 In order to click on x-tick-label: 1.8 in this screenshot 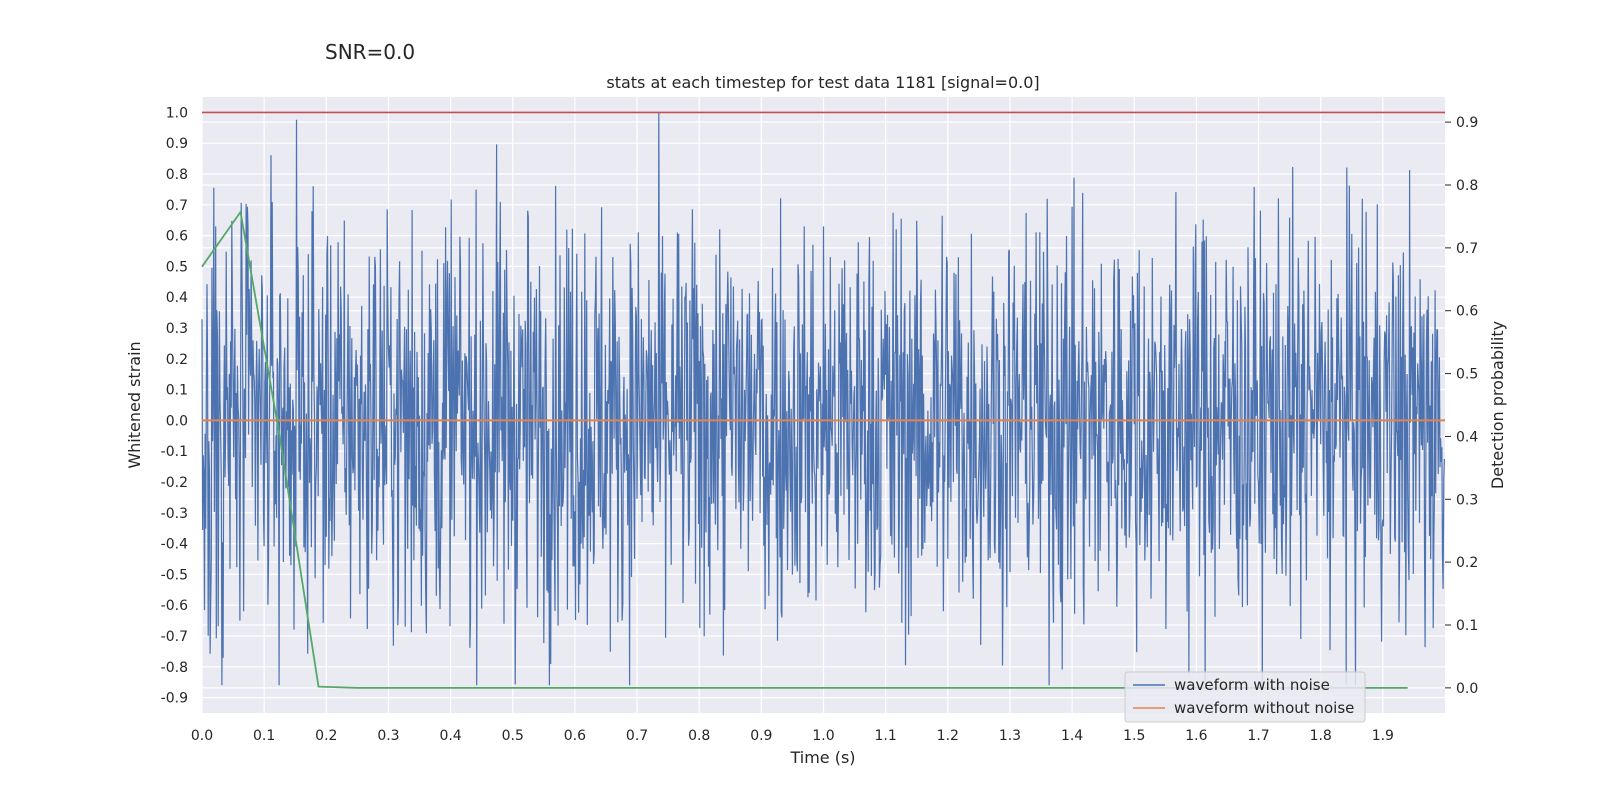, I will do `click(1321, 736)`.